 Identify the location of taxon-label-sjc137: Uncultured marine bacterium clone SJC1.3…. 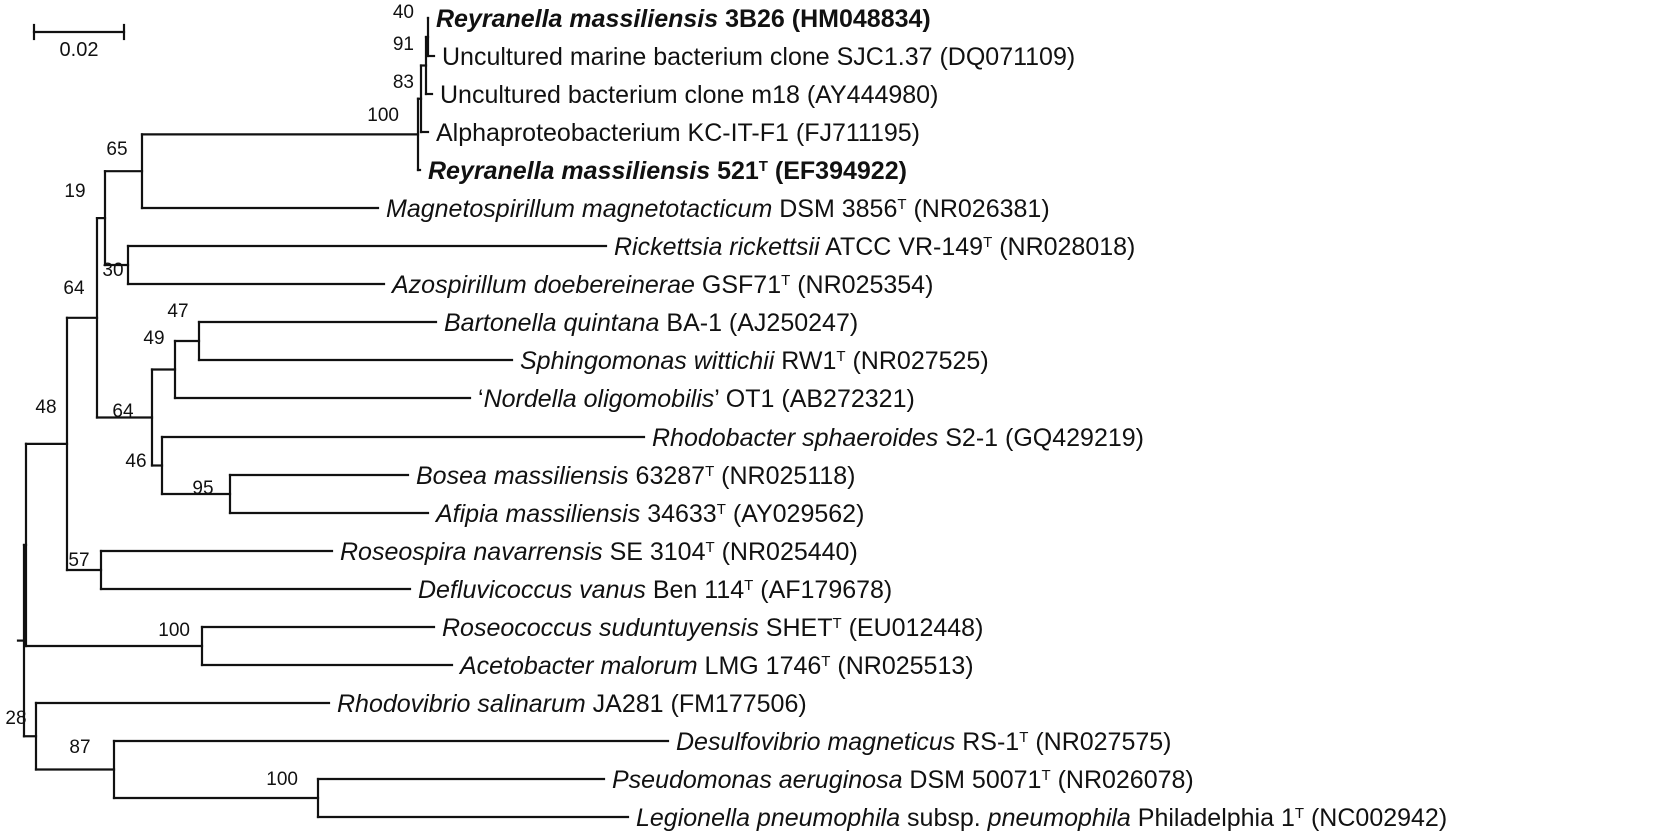
(758, 57).